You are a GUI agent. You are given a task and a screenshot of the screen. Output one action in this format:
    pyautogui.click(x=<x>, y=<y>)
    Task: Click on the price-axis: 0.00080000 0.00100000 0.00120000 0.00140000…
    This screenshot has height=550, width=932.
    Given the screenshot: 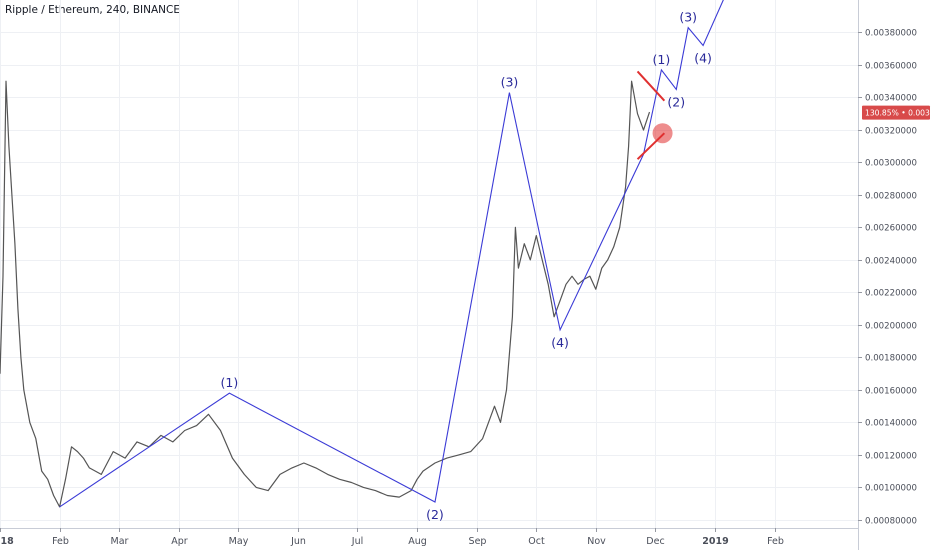 What is the action you would take?
    pyautogui.click(x=895, y=275)
    